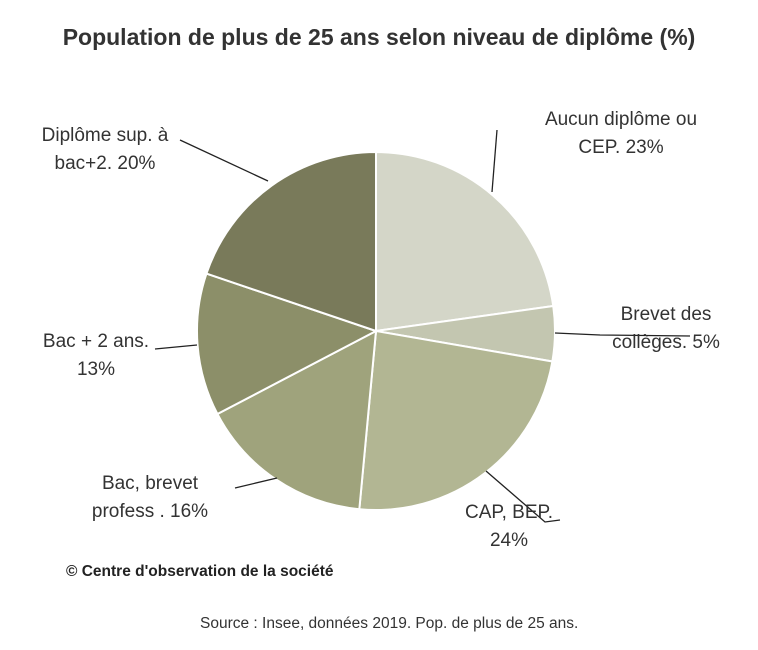 The image size is (758, 650). I want to click on slice-label-3: Bac, brevet profess . 16%, so click(150, 497).